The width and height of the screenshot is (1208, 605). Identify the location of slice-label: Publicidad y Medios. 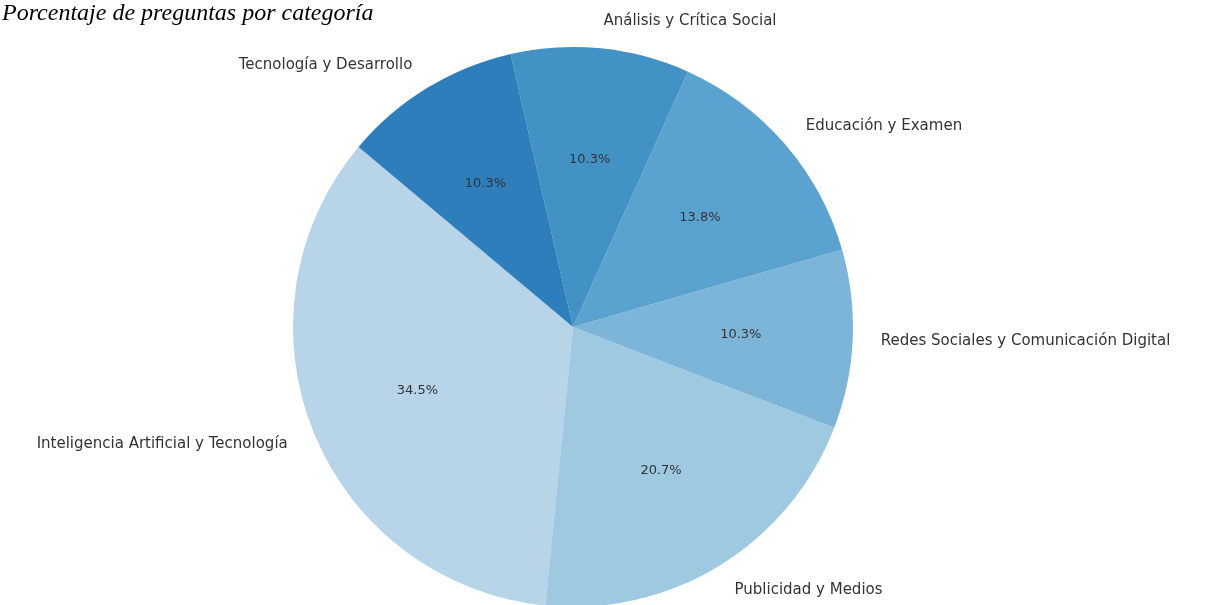
(808, 588).